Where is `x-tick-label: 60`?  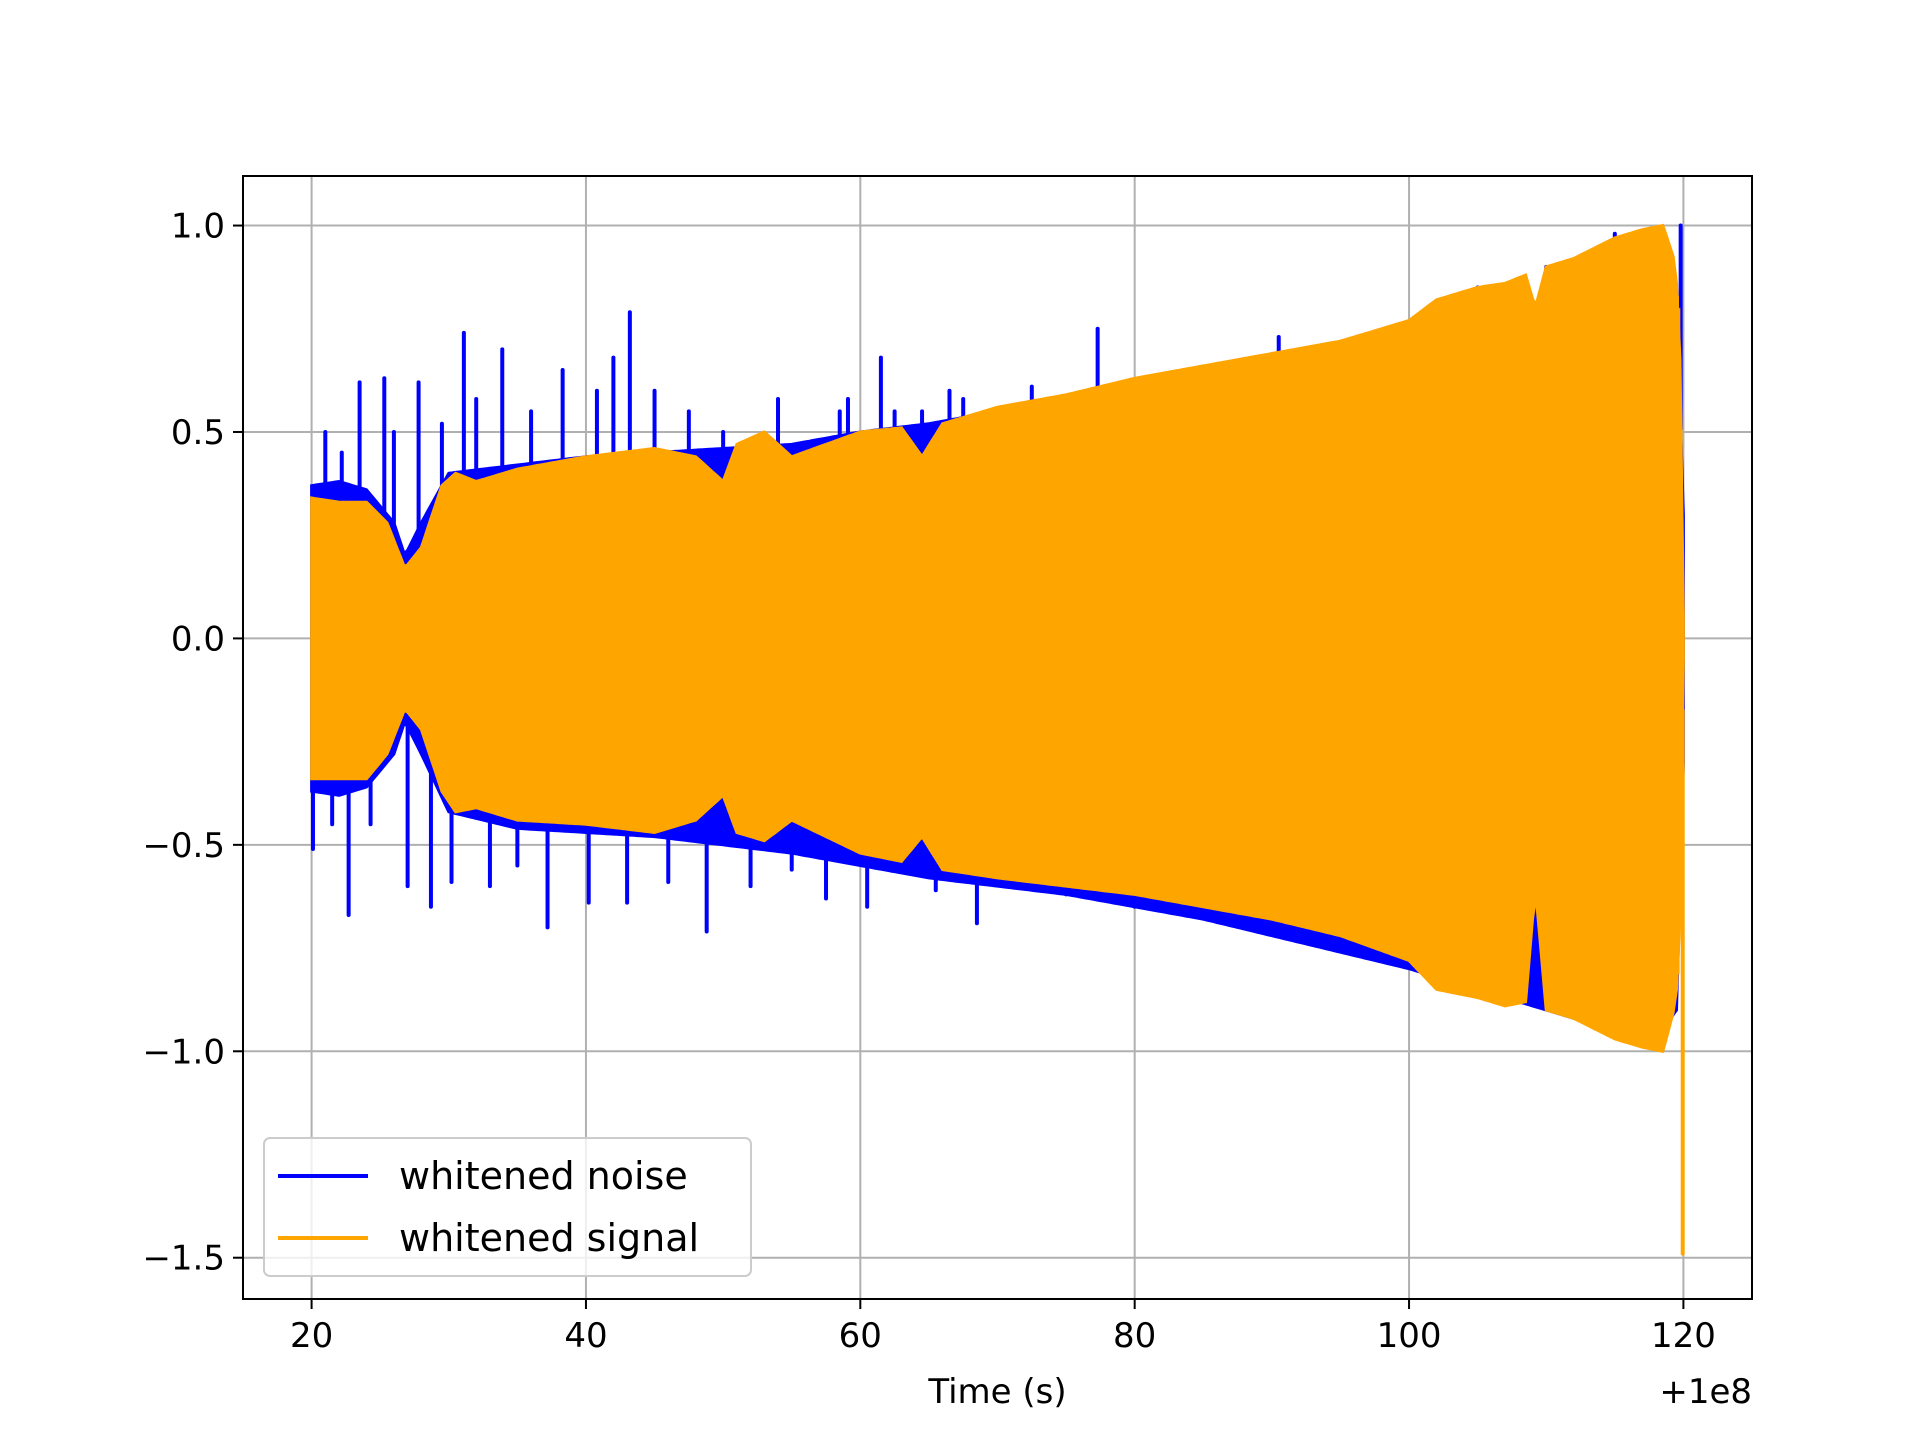 x-tick-label: 60 is located at coordinates (860, 1336).